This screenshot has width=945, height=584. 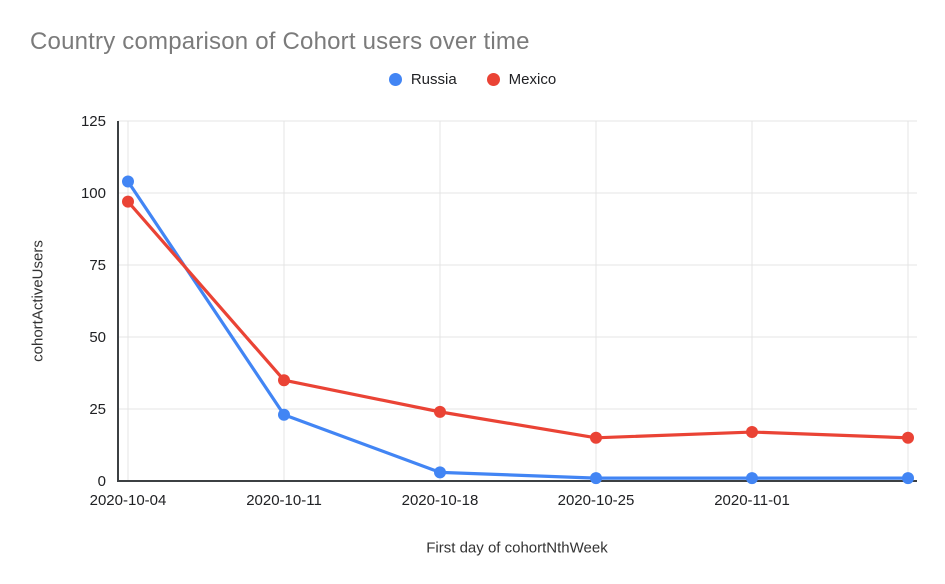 I want to click on y-tick-label: 25, so click(x=97, y=409).